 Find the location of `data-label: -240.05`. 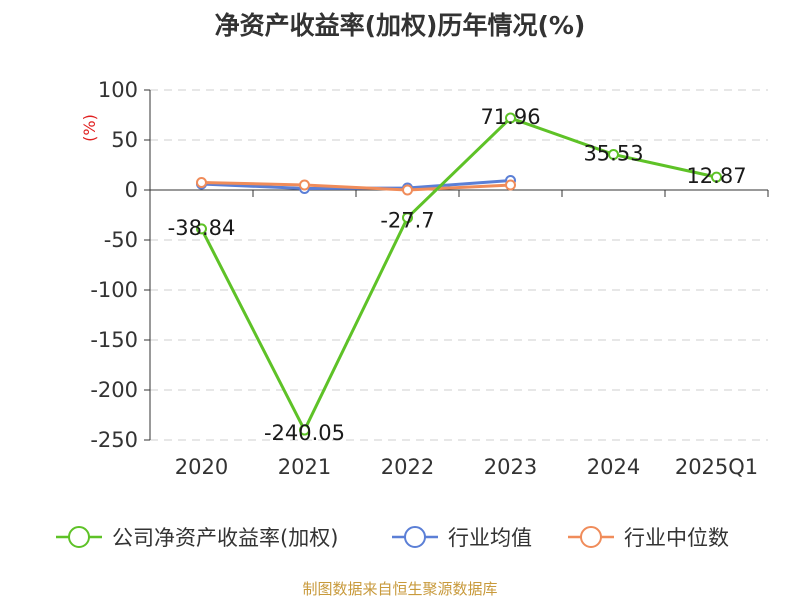

data-label: -240.05 is located at coordinates (304, 433).